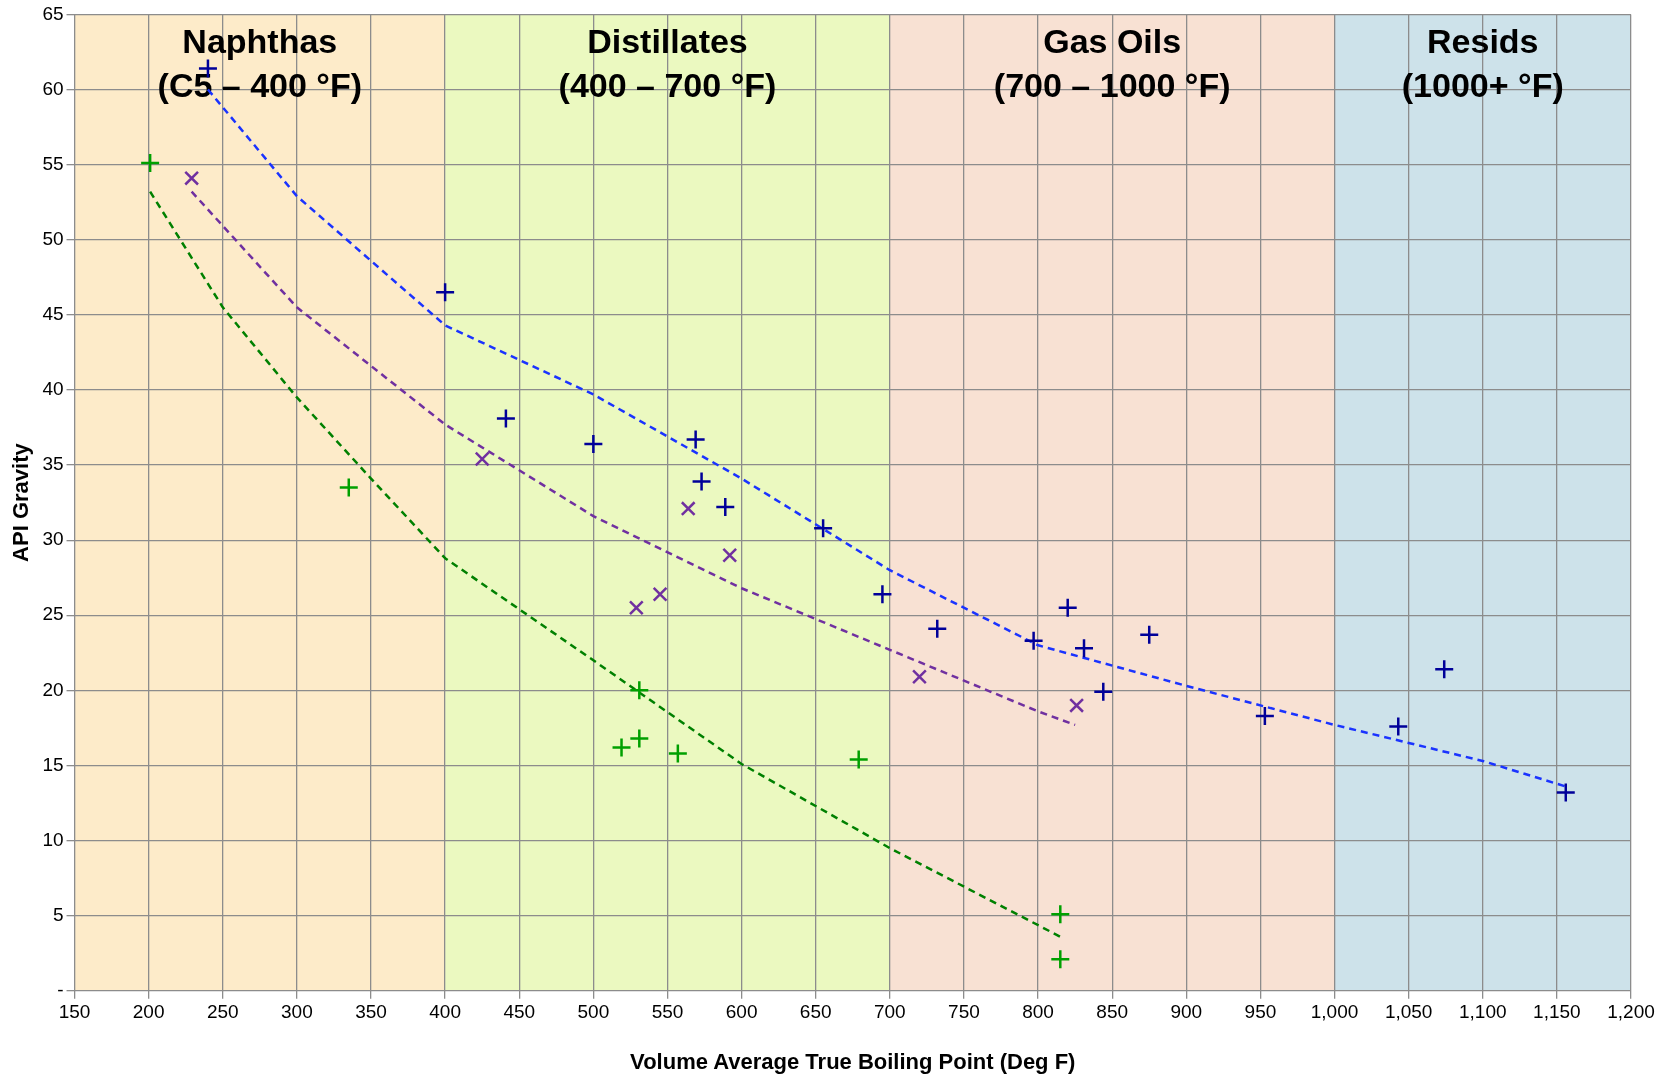  Describe the element at coordinates (53, 464) in the screenshot. I see `y-tick-label: 35` at that location.